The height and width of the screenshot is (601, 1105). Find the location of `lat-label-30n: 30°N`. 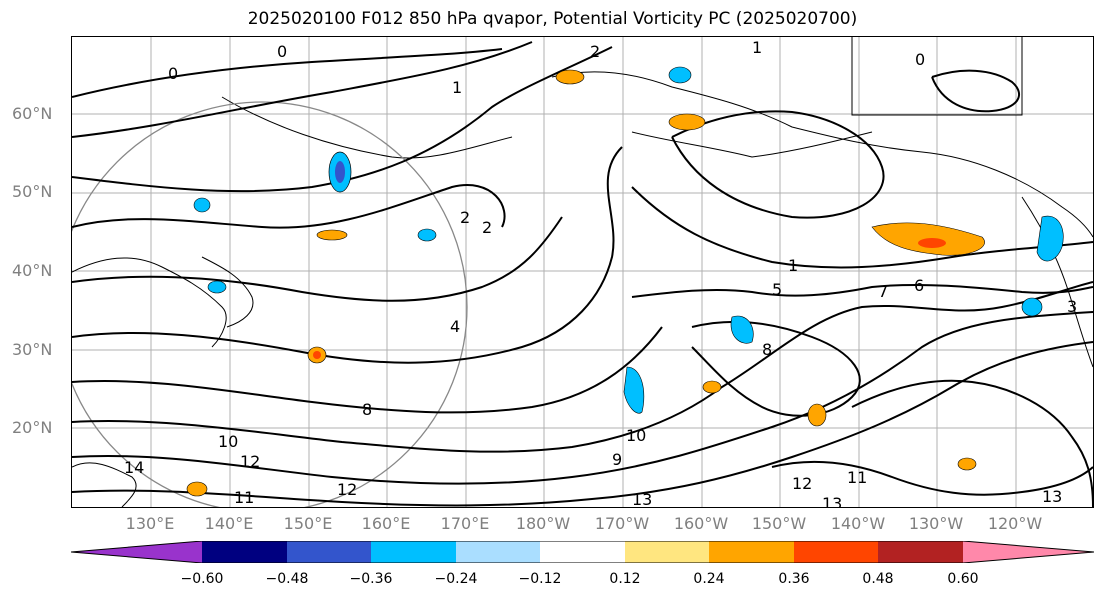

lat-label-30n: 30°N is located at coordinates (32, 349).